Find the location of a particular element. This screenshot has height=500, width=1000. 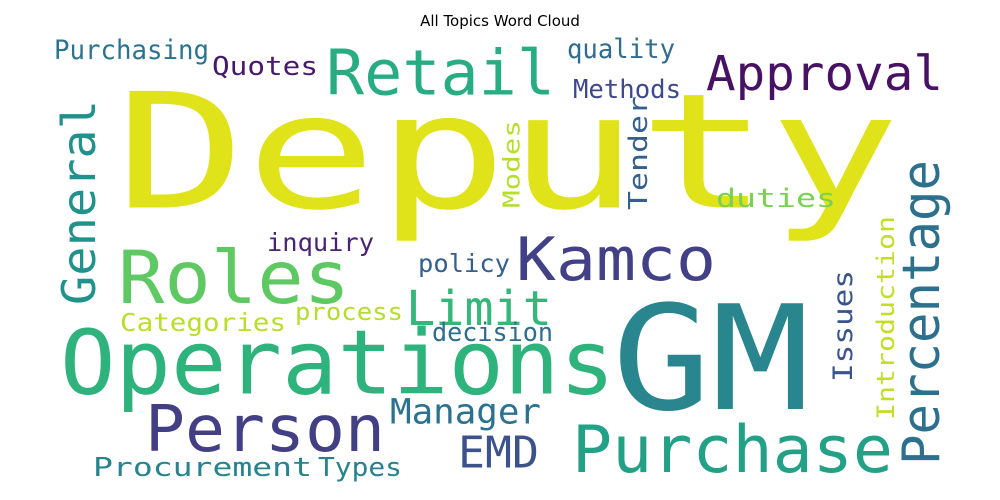

word-general: General is located at coordinates (79, 202).